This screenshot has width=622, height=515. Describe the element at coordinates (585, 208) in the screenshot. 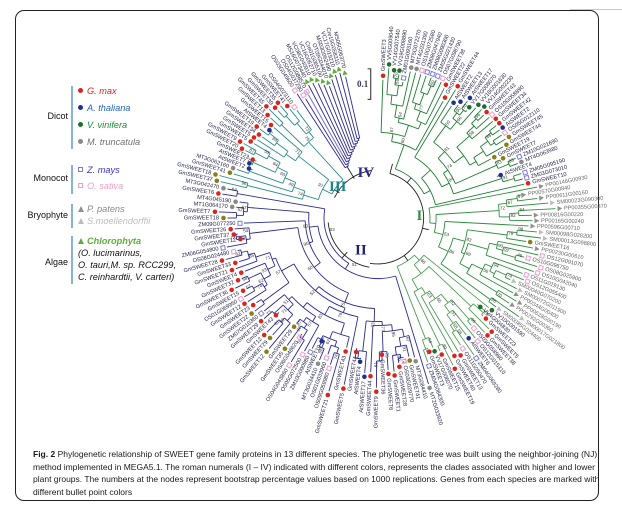

I see `svg-text: PP00355G00370` at that location.